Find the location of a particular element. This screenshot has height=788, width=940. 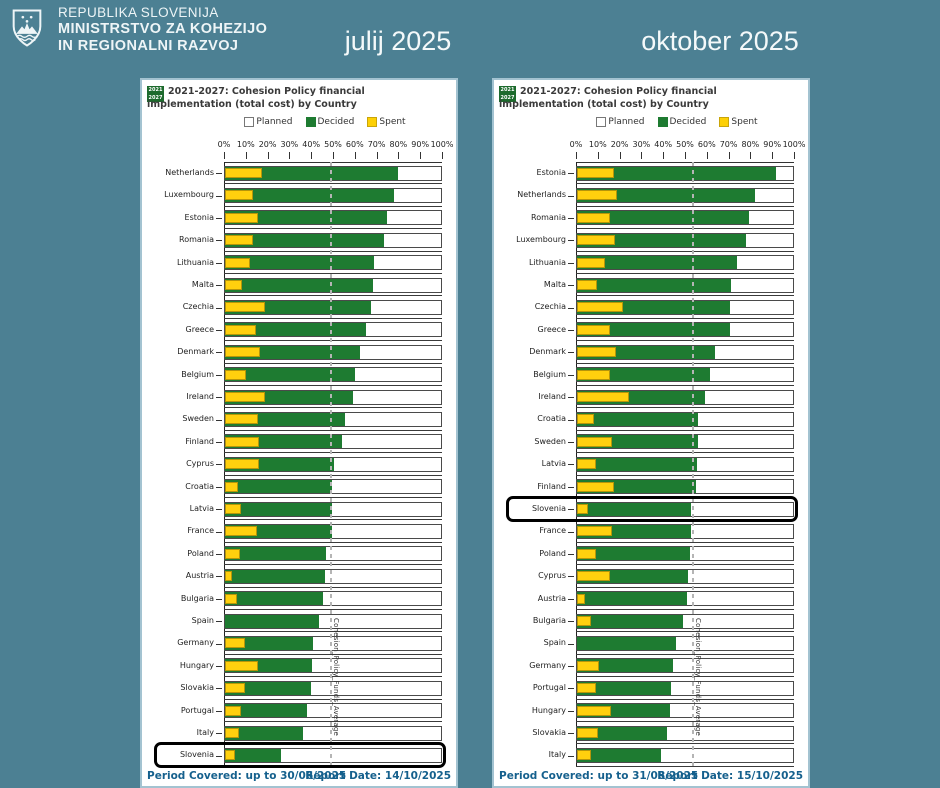

legend-label: Decided is located at coordinates (336, 122).